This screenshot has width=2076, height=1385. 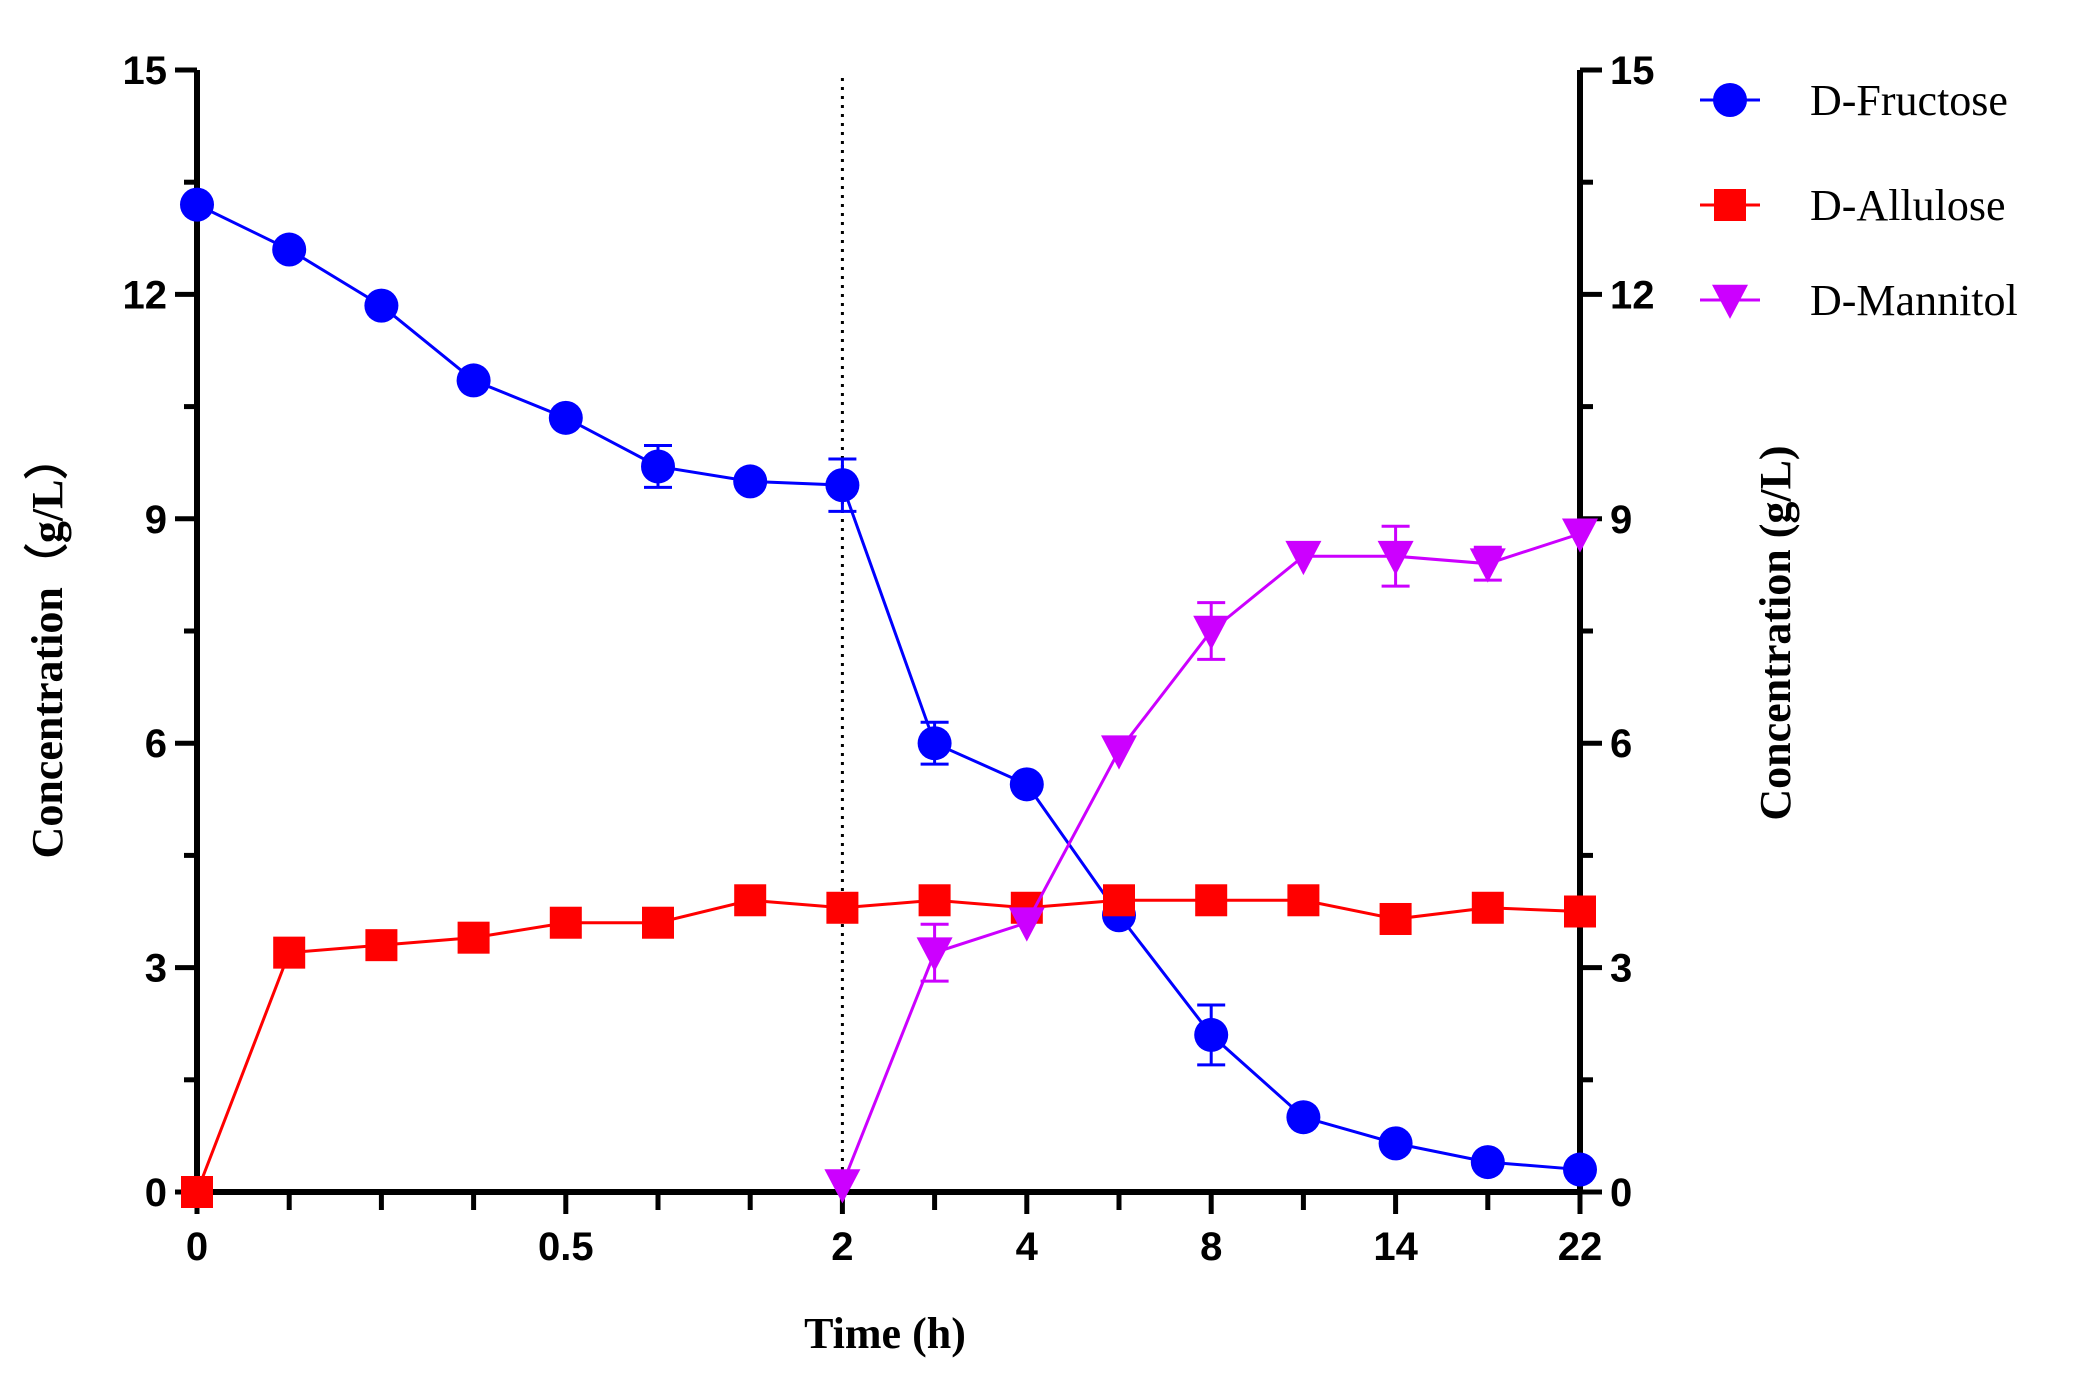 I want to click on y-tick-label-right: 0, so click(x=1621, y=1193).